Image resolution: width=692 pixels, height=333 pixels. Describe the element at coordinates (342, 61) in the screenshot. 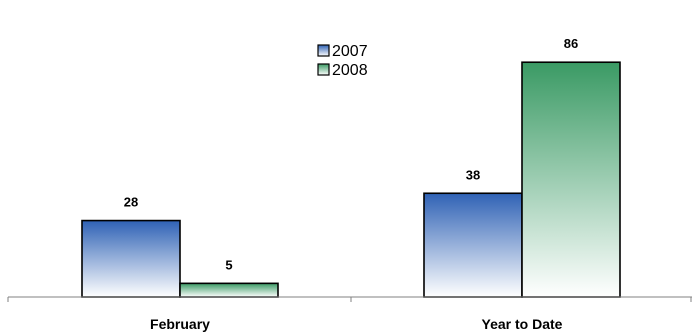

I see `legend: 2007 2008` at that location.